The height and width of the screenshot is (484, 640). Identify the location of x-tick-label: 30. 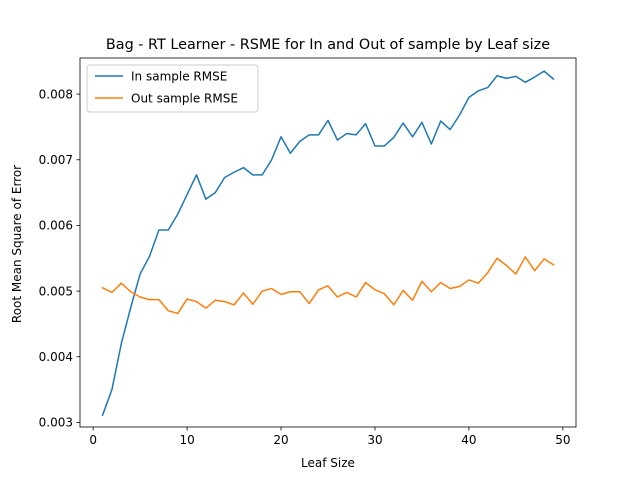
(374, 440).